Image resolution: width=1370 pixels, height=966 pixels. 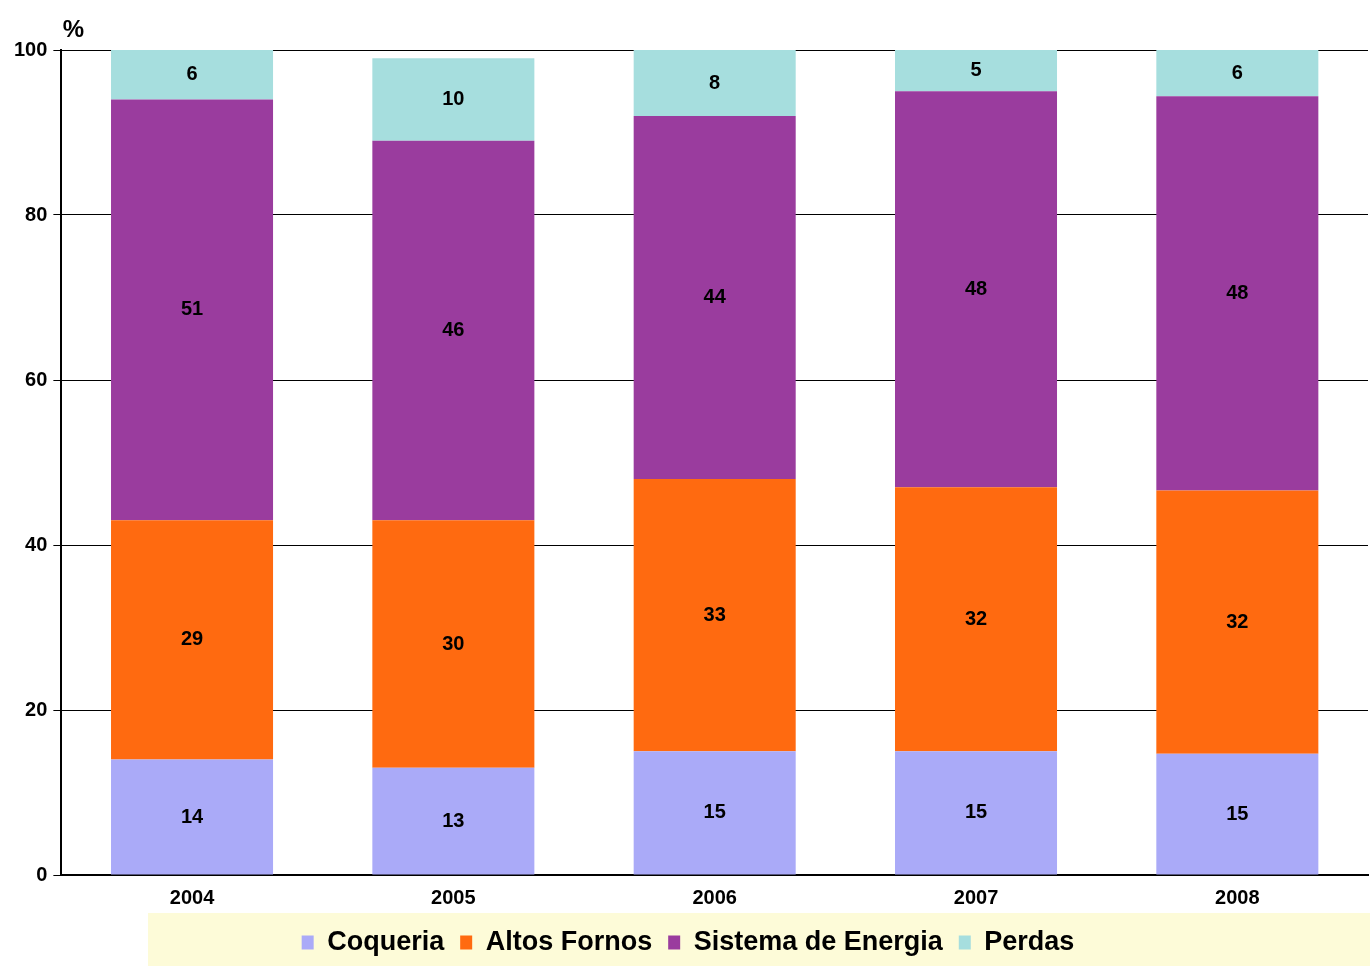 I want to click on y-tick-label: 20, so click(x=36, y=708).